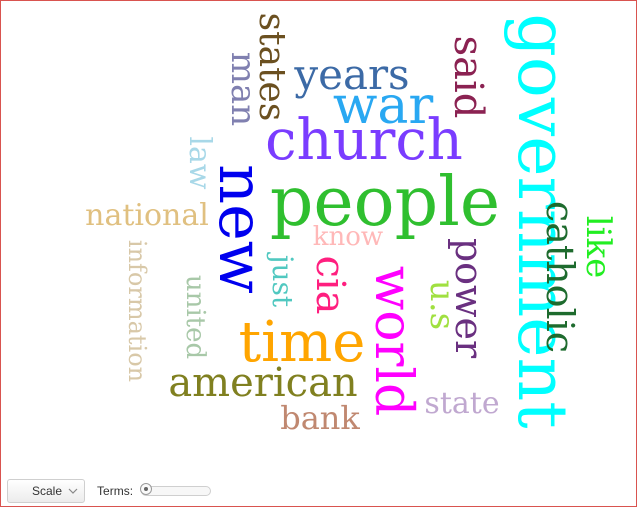  Describe the element at coordinates (241, 229) in the screenshot. I see `word-new: new` at that location.